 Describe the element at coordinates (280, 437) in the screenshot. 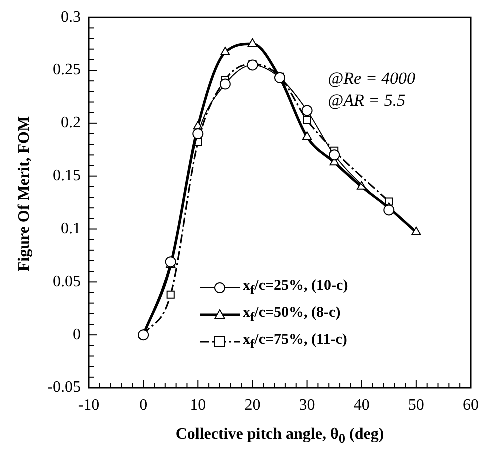

I see `x-axis-title: Collective pitch angle, θ$_{0}$ (deg)` at that location.